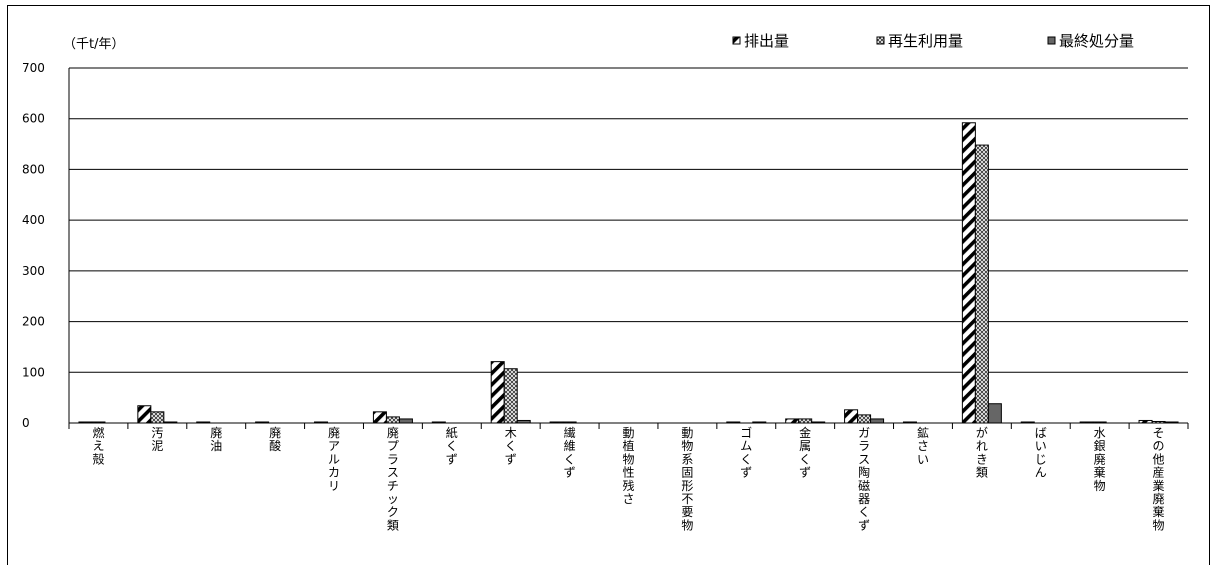  I want to click on y-tick-label: 800, so click(33, 169).